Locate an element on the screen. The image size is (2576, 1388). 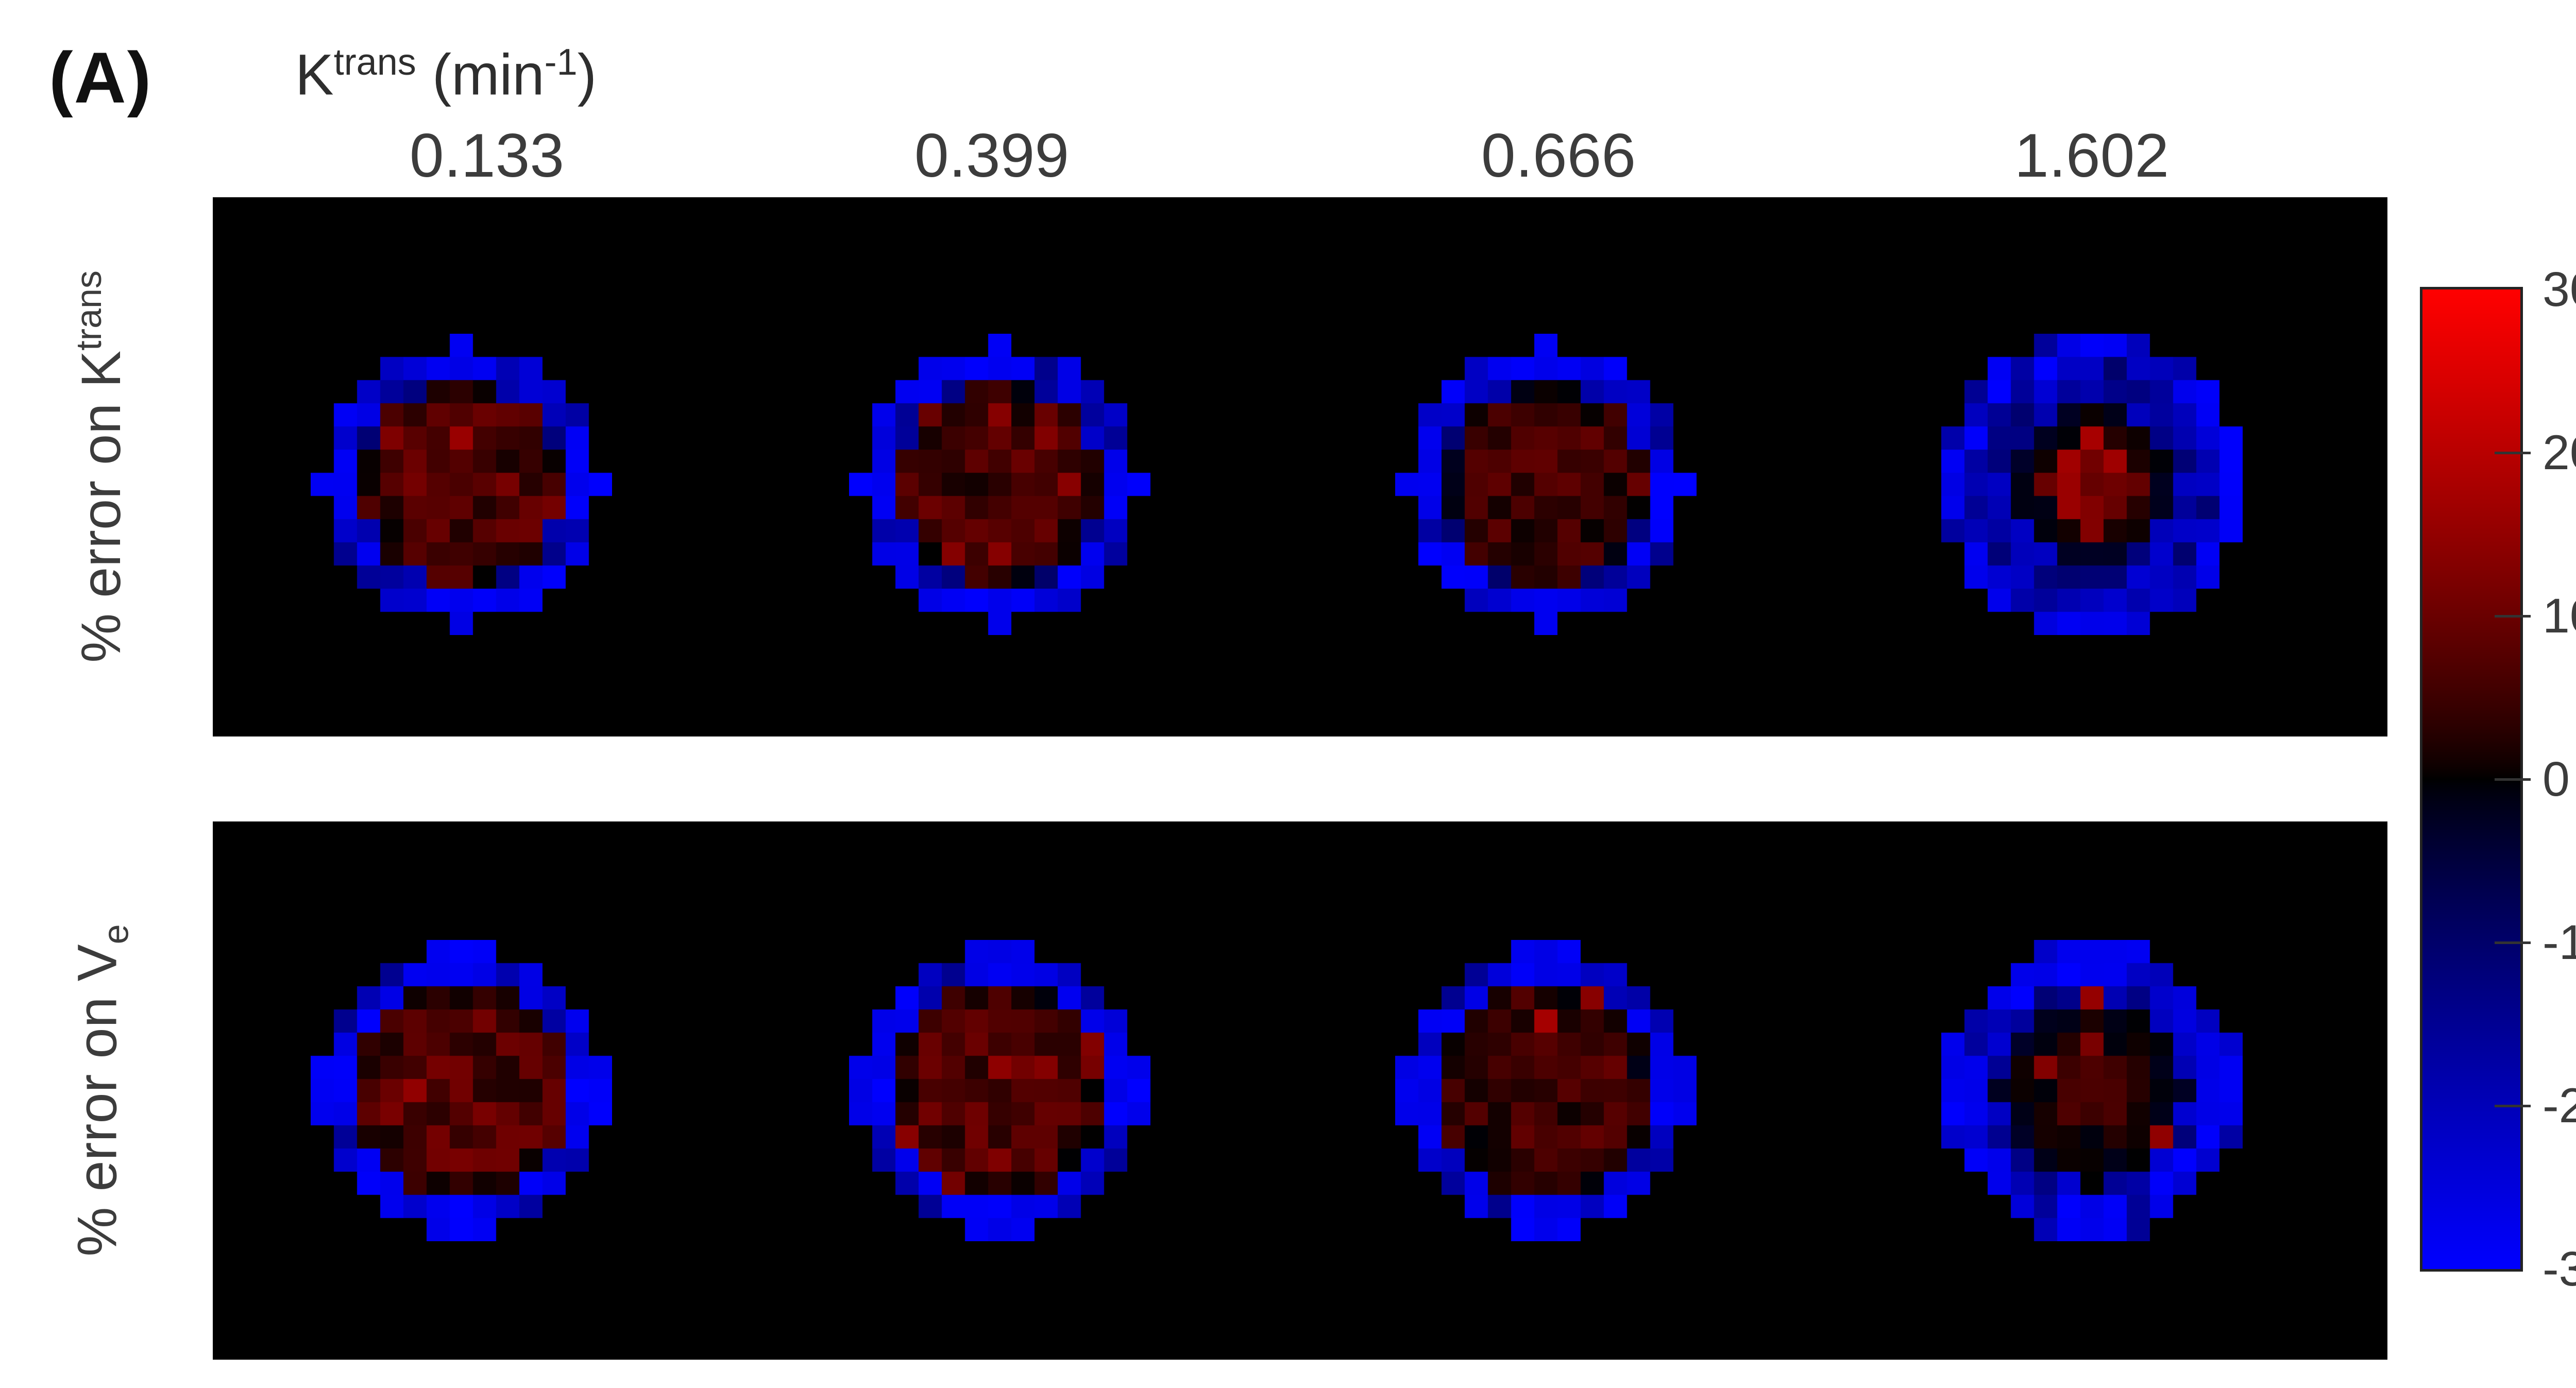
row-label-ve-text: % error on V is located at coordinates (96, 1100).